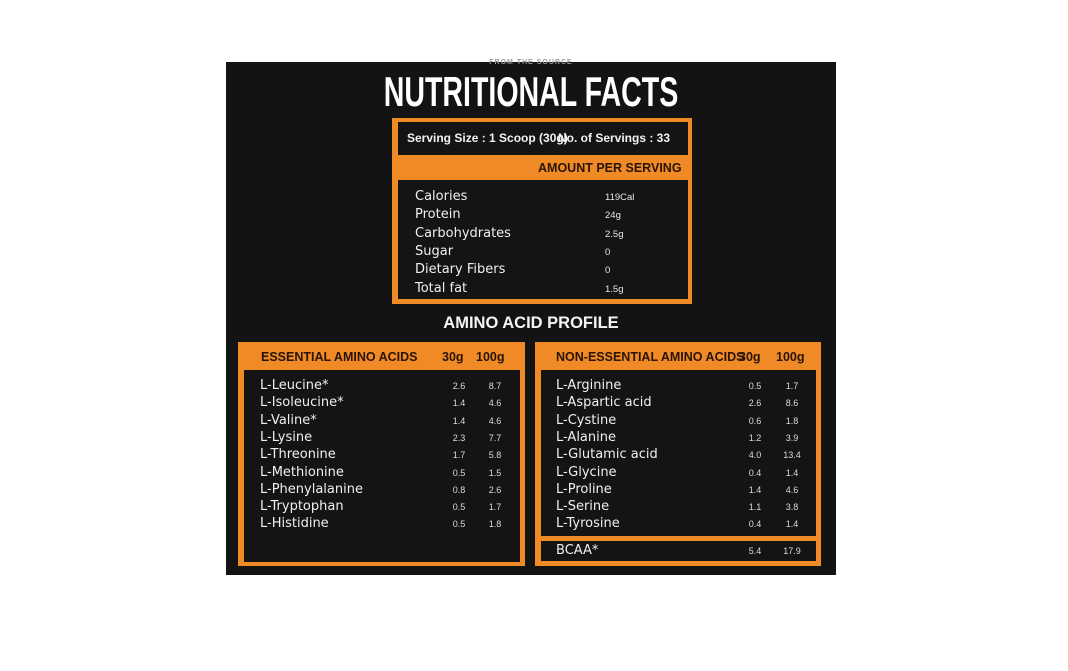 The width and height of the screenshot is (1068, 671). What do you see at coordinates (678, 453) in the screenshot?
I see `non-essential-panel` at bounding box center [678, 453].